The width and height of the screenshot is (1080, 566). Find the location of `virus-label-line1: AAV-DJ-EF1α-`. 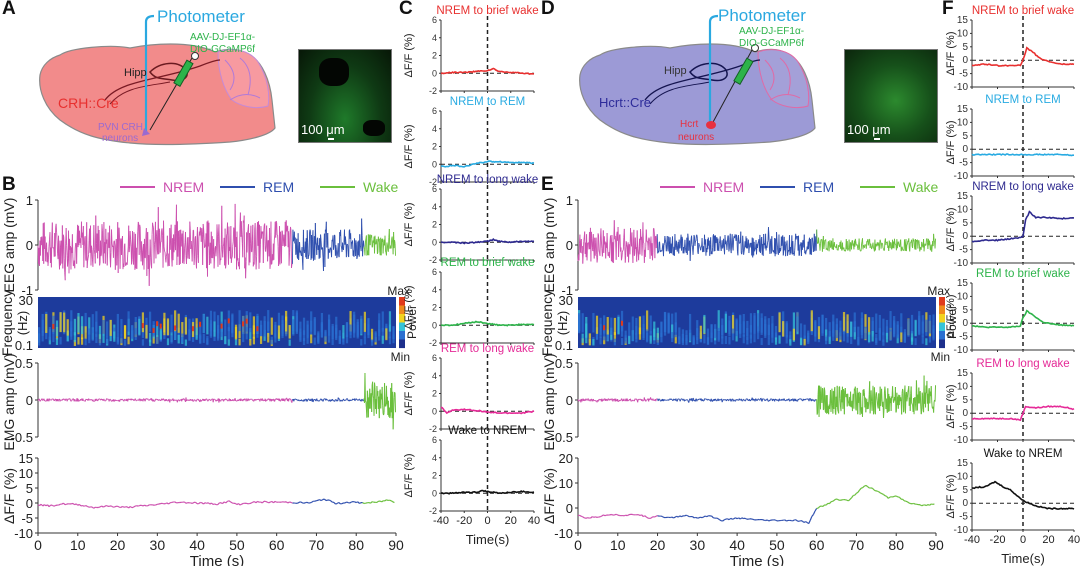

virus-label-line1: AAV-DJ-EF1α- is located at coordinates (771, 31).